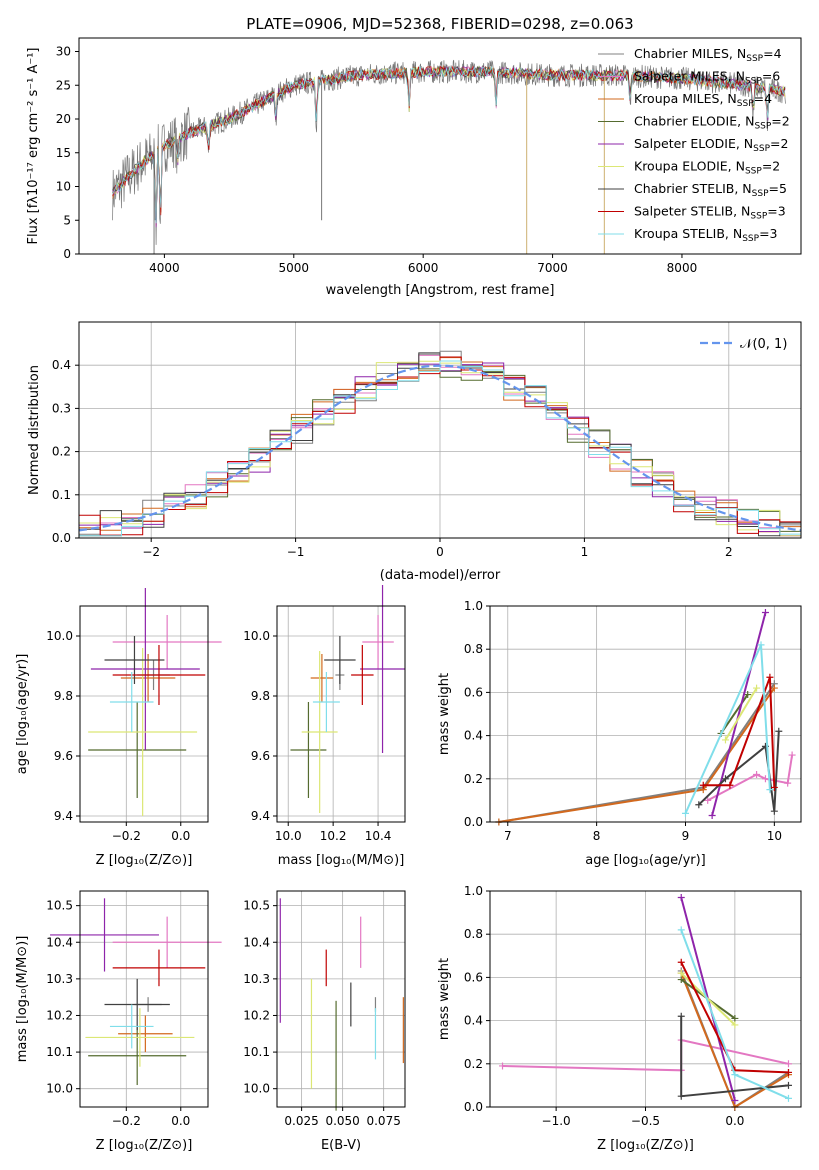 This screenshot has width=819, height=1170. Describe the element at coordinates (126, 836) in the screenshot. I see `x-tick-label: −0.2` at that location.